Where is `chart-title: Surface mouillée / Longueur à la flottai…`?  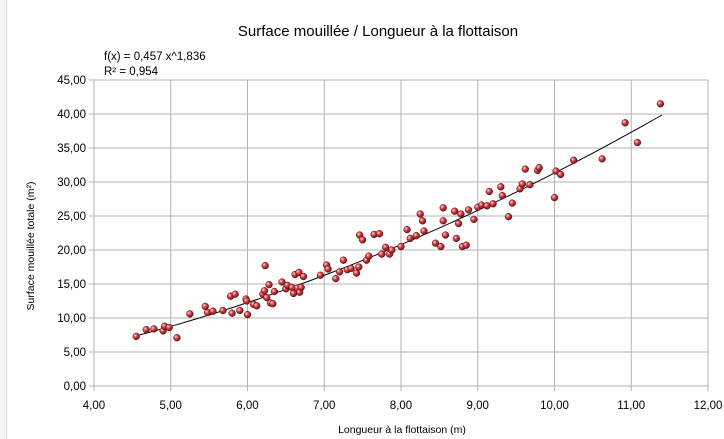 chart-title: Surface mouillée / Longueur à la flottai… is located at coordinates (378, 31).